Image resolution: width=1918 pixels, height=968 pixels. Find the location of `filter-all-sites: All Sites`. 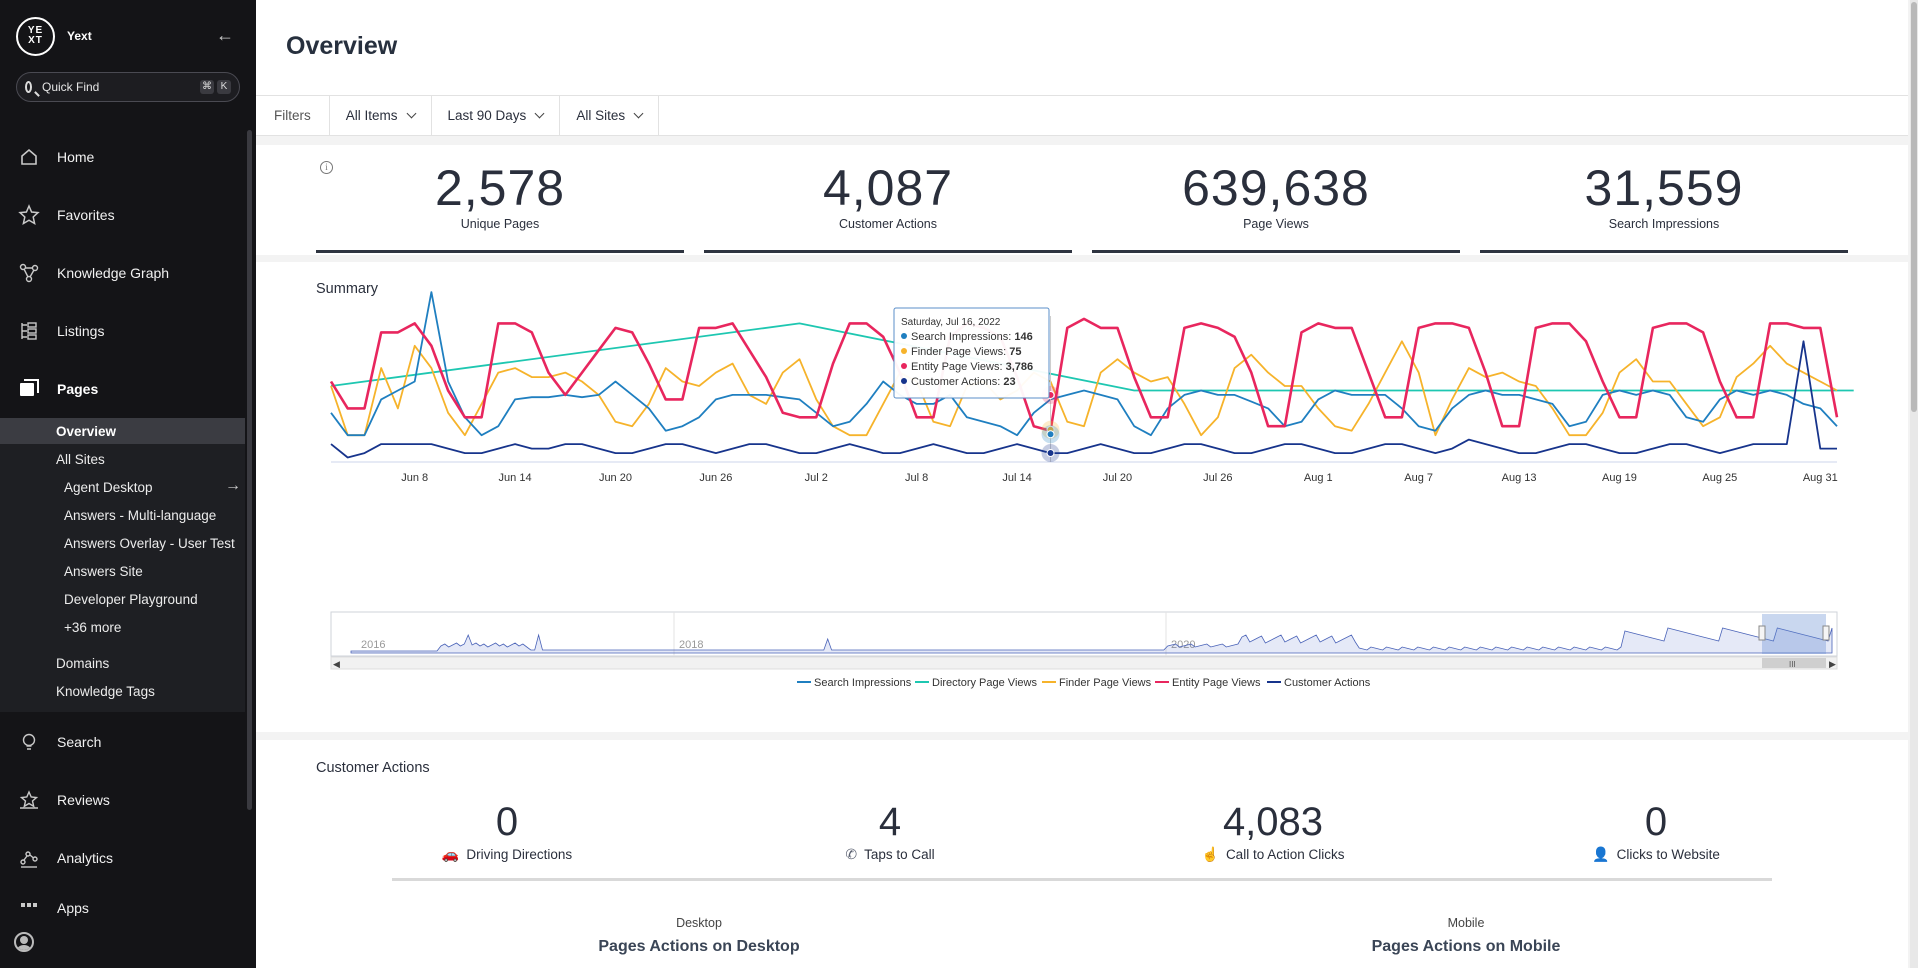

filter-all-sites: All Sites is located at coordinates (610, 115).